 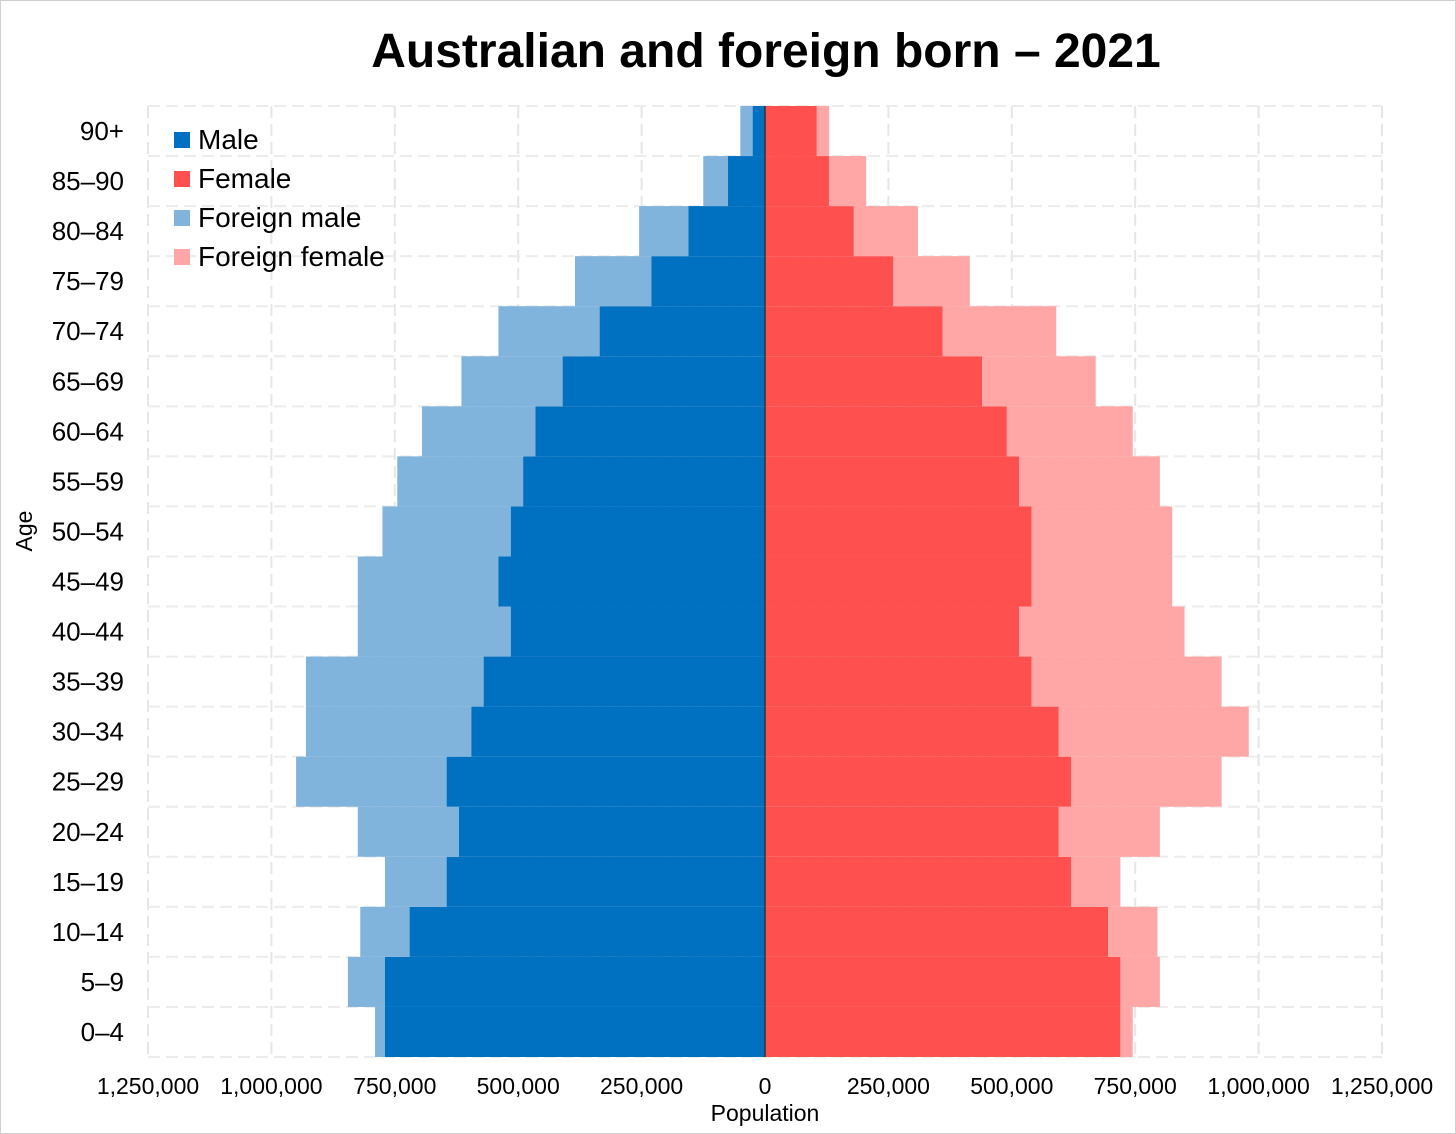 I want to click on y-tick-label: 15–19, so click(x=88, y=882).